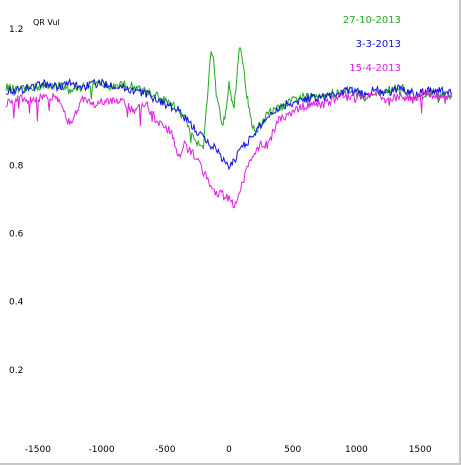 This screenshot has width=461, height=465. I want to click on legend-entry: 27-10-2013, so click(372, 20).